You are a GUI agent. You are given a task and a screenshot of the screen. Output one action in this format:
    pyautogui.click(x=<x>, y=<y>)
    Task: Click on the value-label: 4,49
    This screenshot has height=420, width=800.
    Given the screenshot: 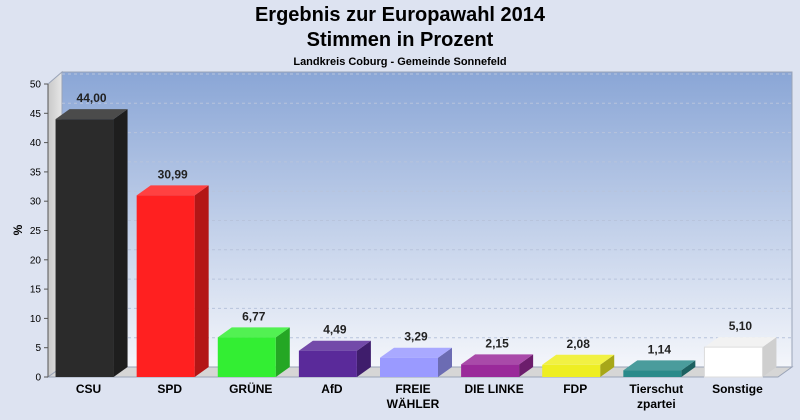 What is the action you would take?
    pyautogui.click(x=335, y=330)
    